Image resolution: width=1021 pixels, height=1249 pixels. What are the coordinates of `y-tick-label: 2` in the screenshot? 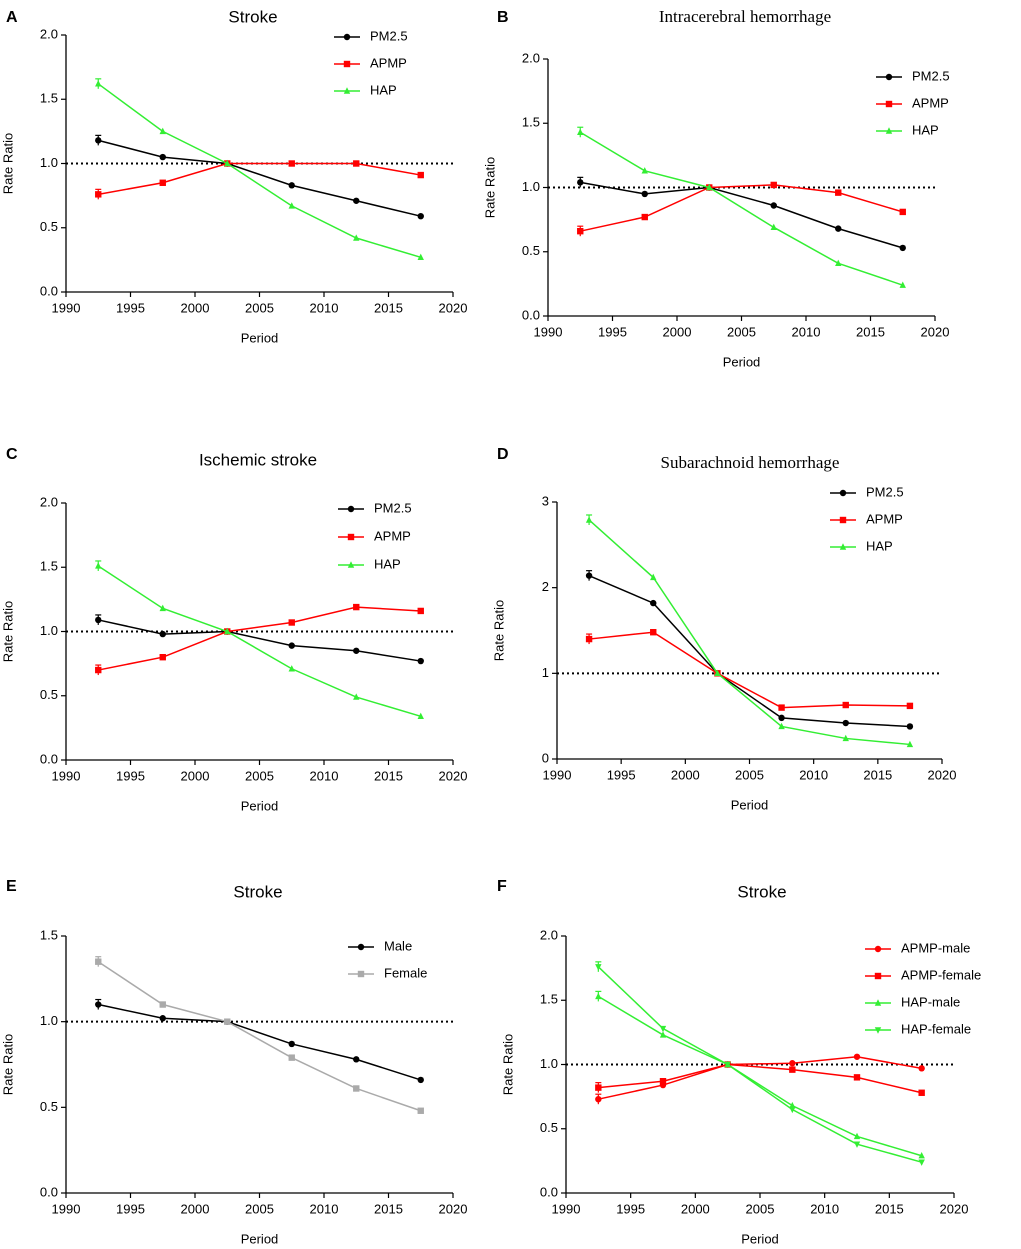 It's located at (545, 586).